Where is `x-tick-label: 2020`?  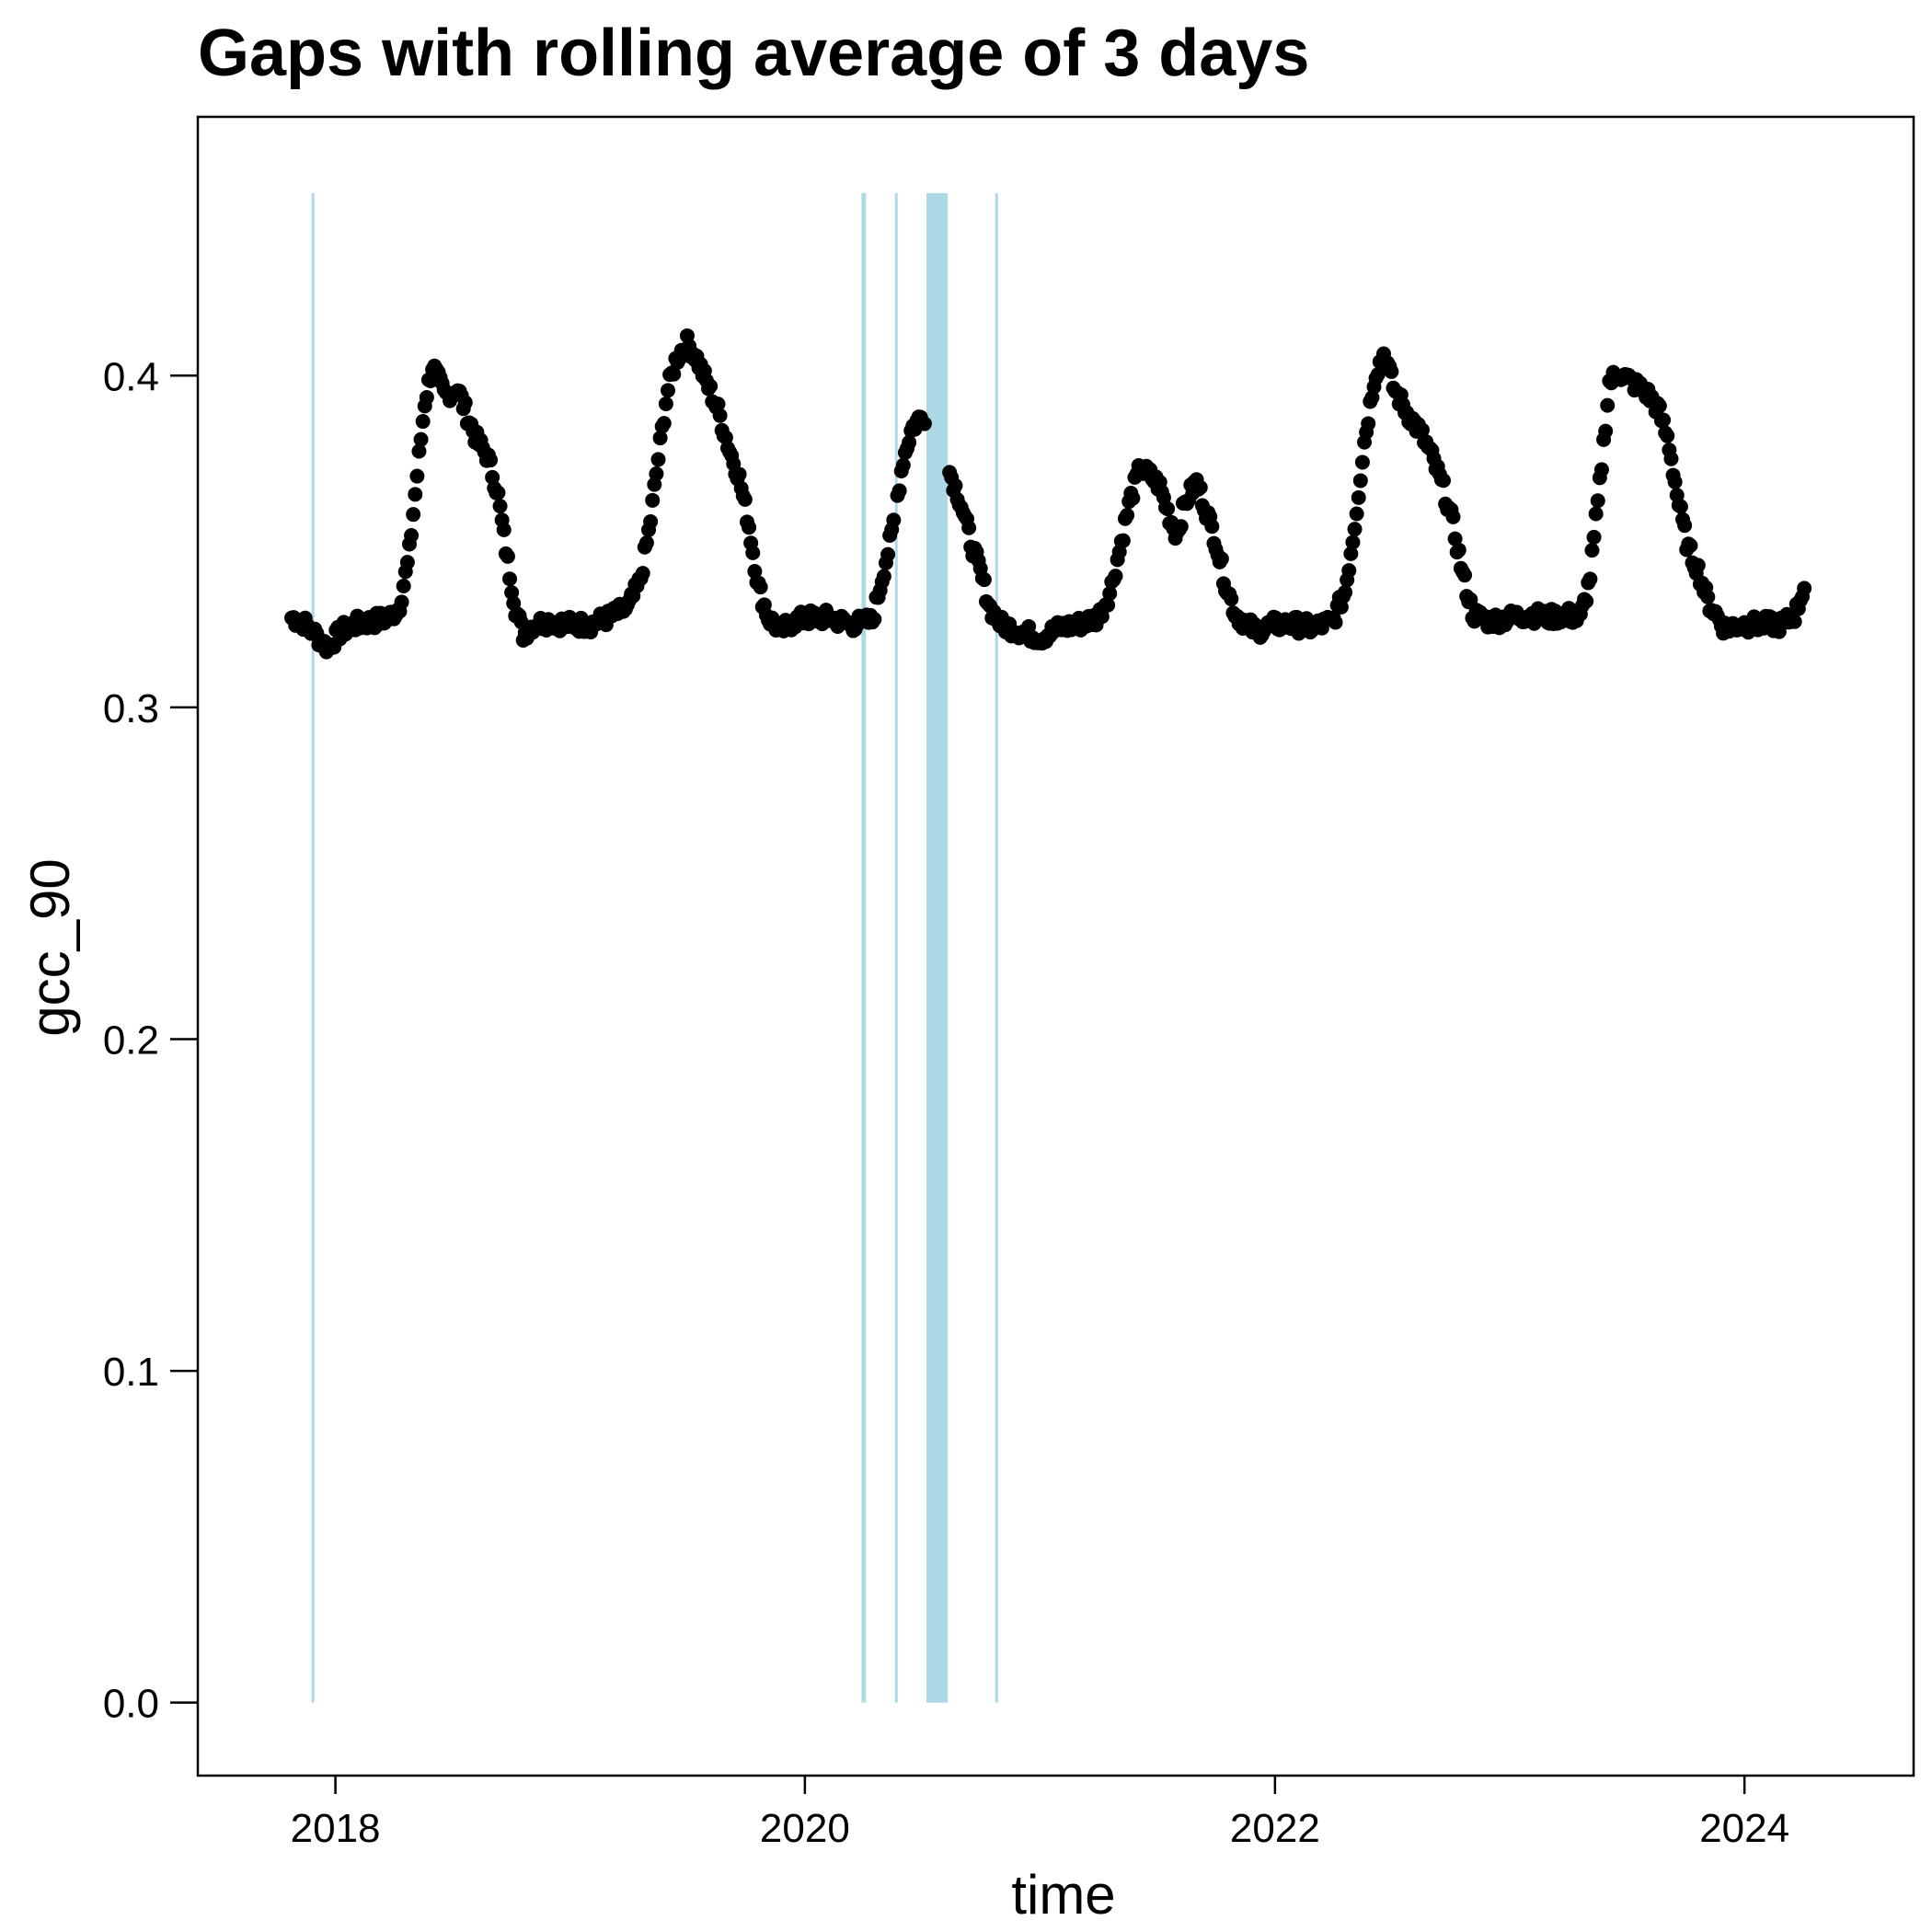
x-tick-label: 2020 is located at coordinates (805, 1828).